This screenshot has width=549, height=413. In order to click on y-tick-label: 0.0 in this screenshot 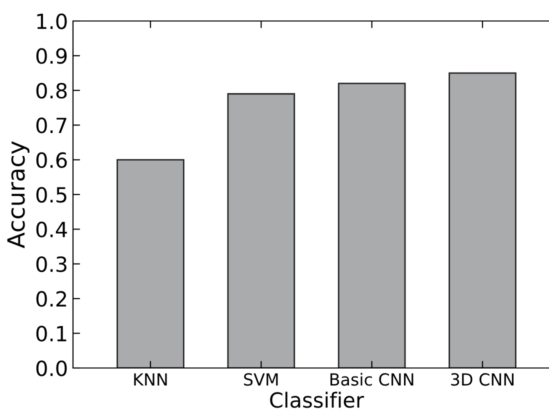, I will do `click(51, 368)`.